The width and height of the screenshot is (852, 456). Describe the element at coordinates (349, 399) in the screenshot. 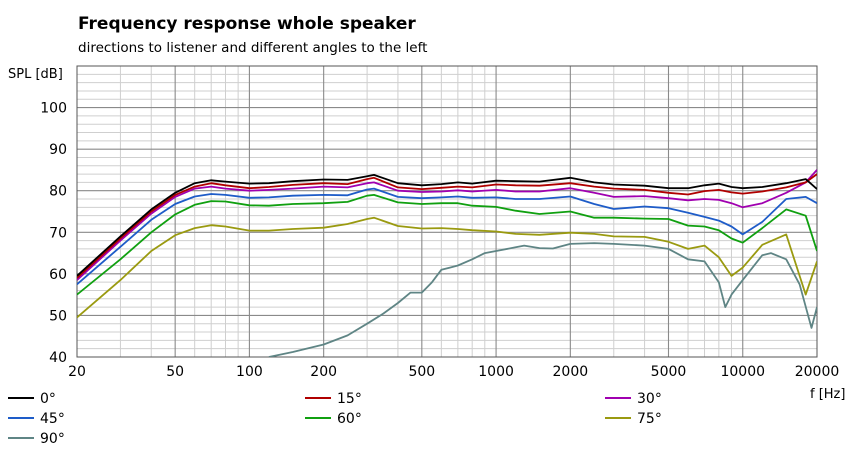

I see `legend-label: 15°` at that location.